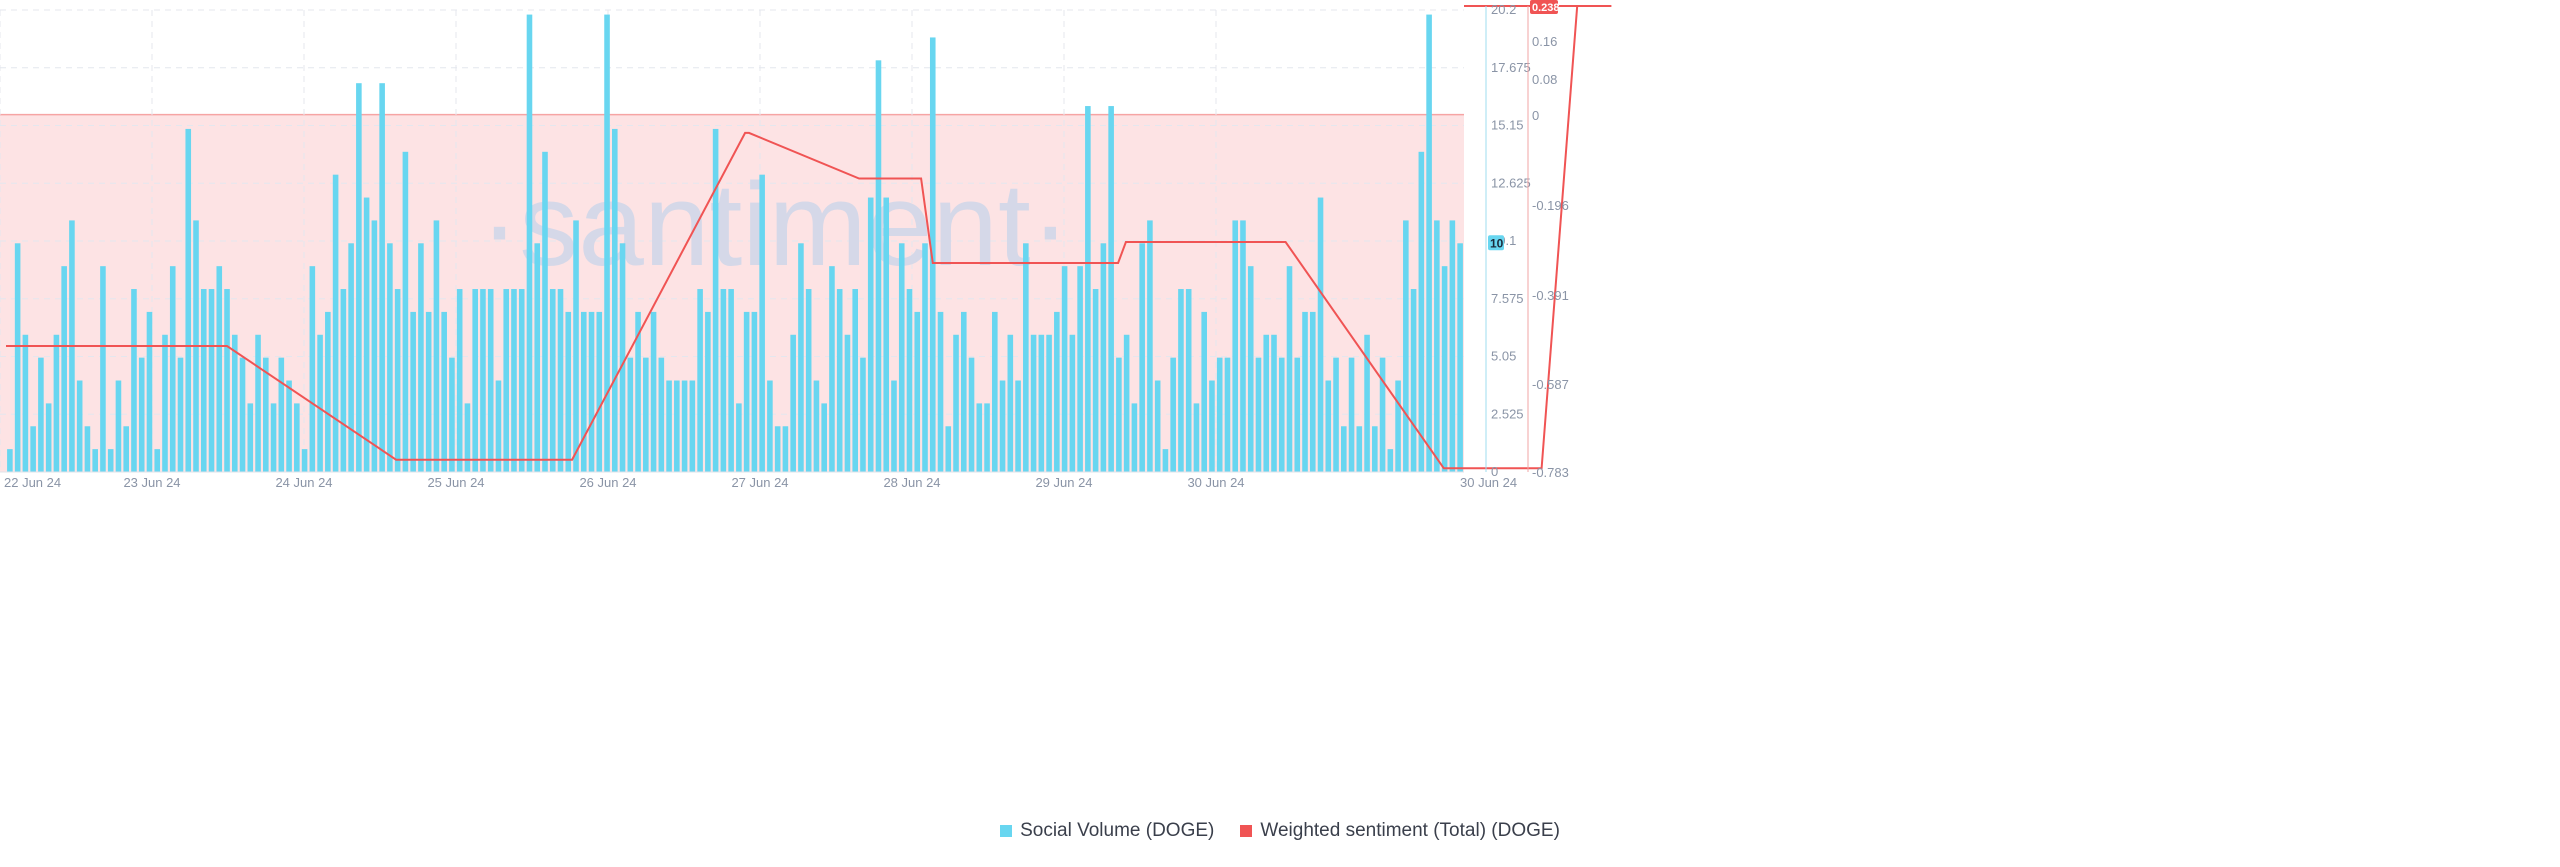 This screenshot has width=2560, height=867. What do you see at coordinates (1507, 413) in the screenshot?
I see `y-left-tick-label: 2.525` at bounding box center [1507, 413].